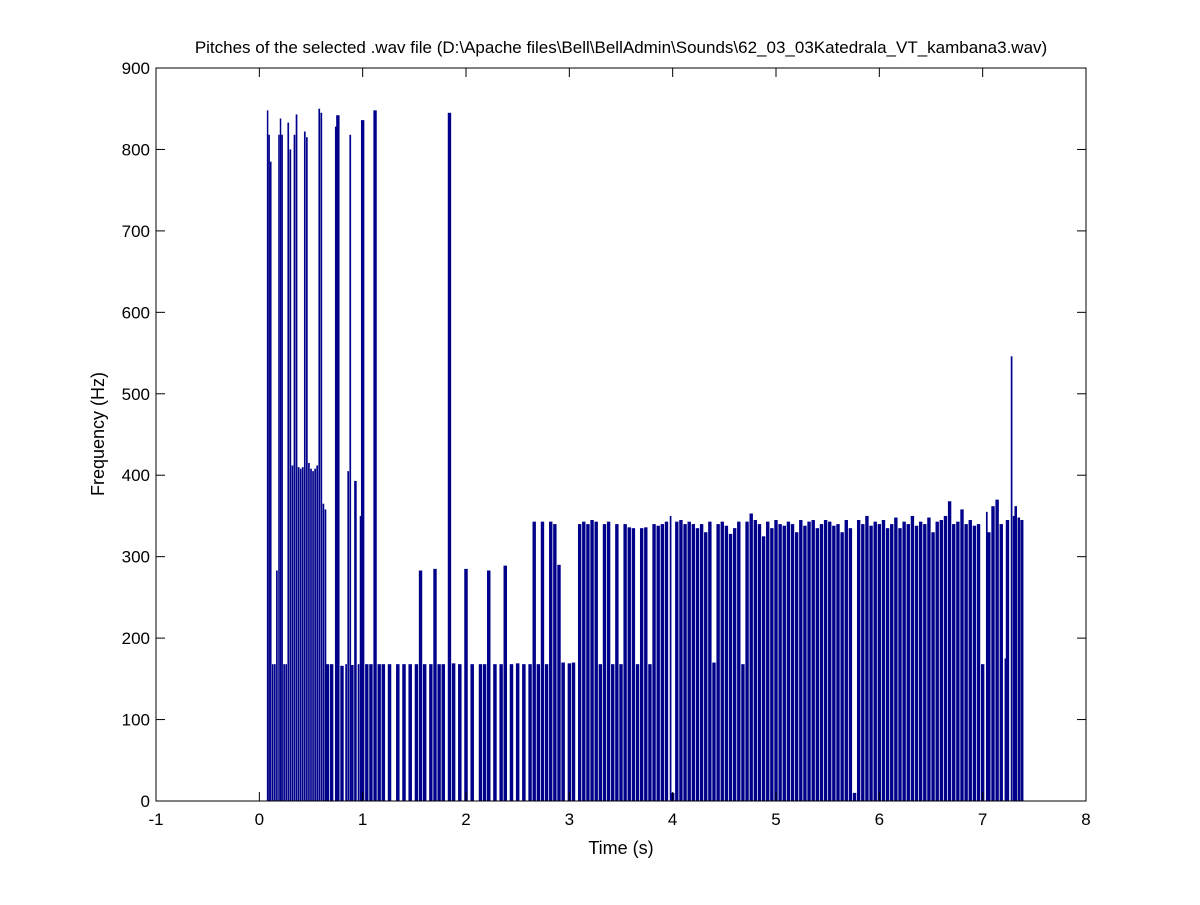 The height and width of the screenshot is (905, 1200). I want to click on y-tick-label: 500, so click(136, 394).